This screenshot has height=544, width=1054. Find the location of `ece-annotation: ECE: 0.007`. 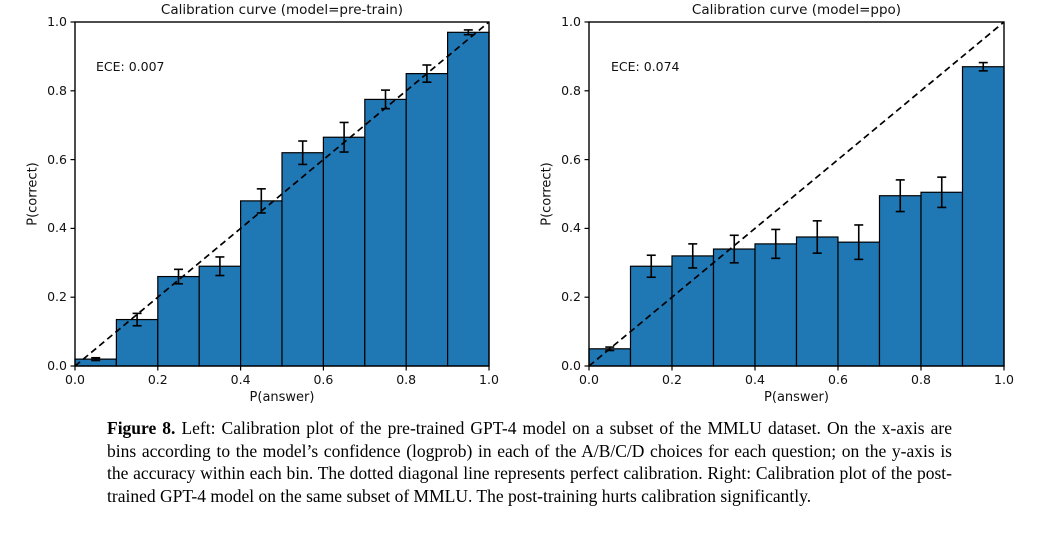

ece-annotation: ECE: 0.007 is located at coordinates (130, 66).